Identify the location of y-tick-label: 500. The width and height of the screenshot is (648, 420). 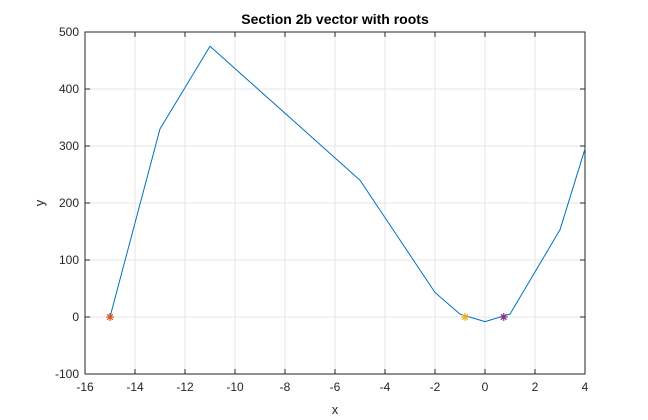
(69, 32).